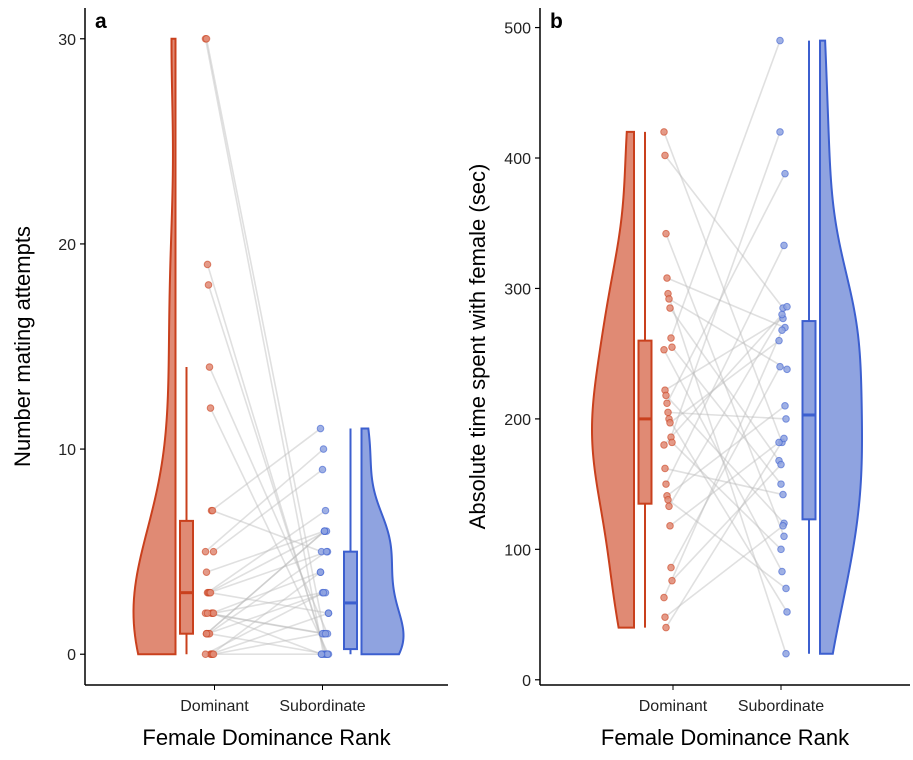 This screenshot has width=913, height=760. I want to click on panel-label: a, so click(101, 21).